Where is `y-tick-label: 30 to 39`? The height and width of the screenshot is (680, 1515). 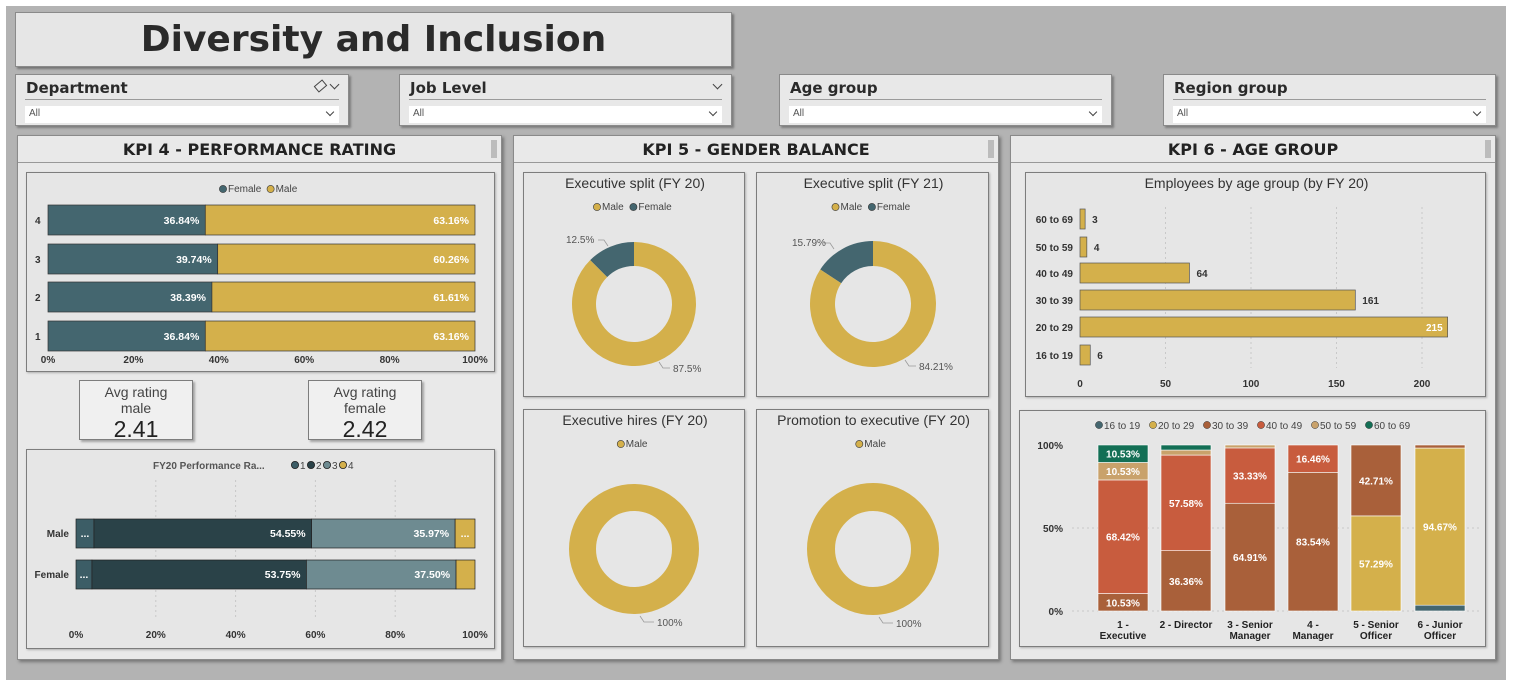 y-tick-label: 30 to 39 is located at coordinates (1055, 301).